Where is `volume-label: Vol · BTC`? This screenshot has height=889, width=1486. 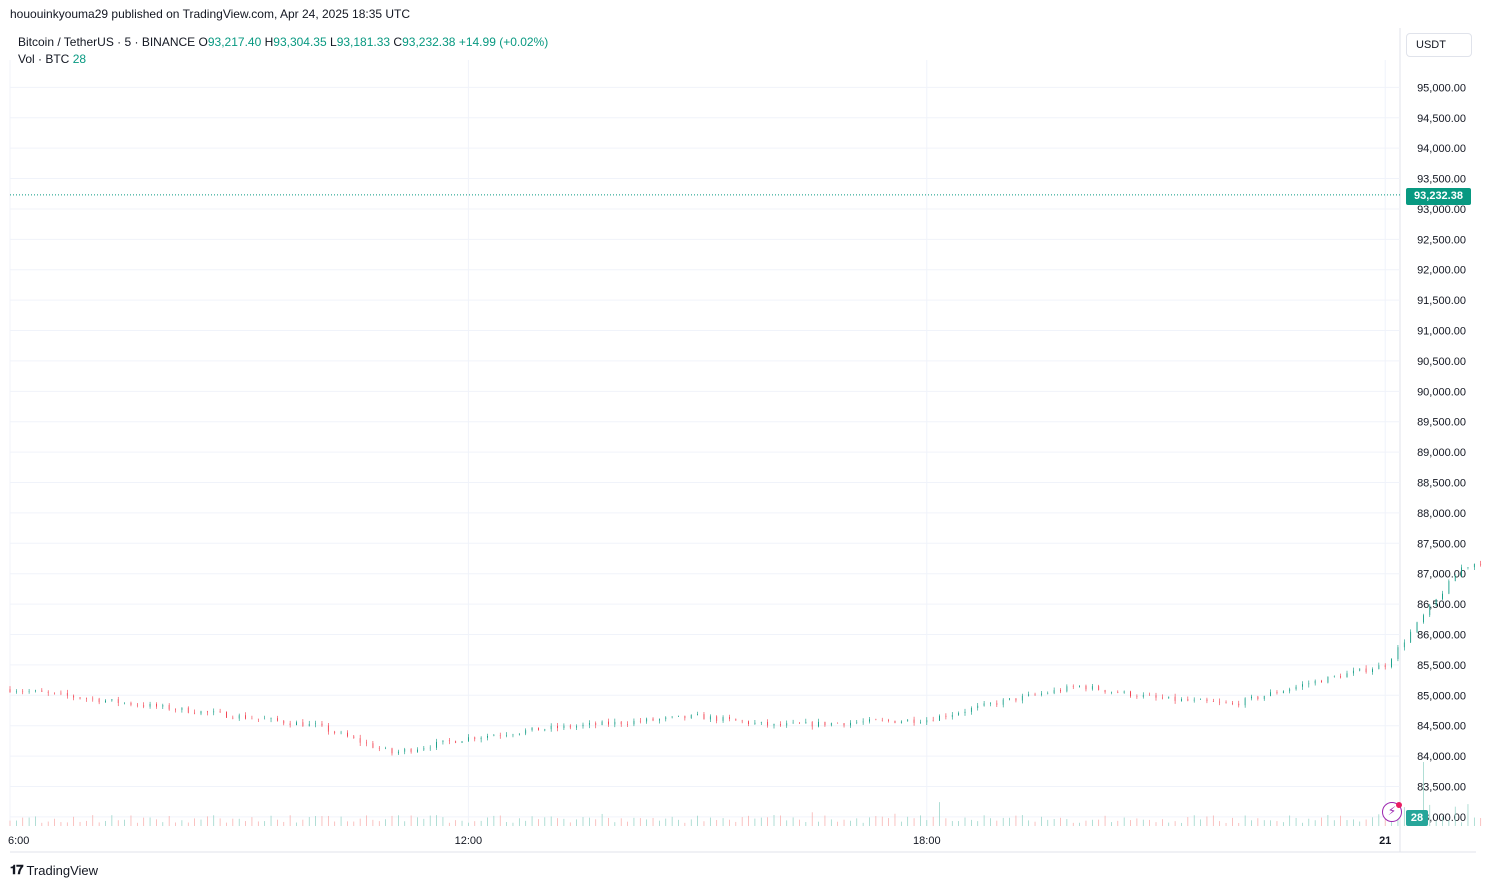
volume-label: Vol · BTC is located at coordinates (44, 59).